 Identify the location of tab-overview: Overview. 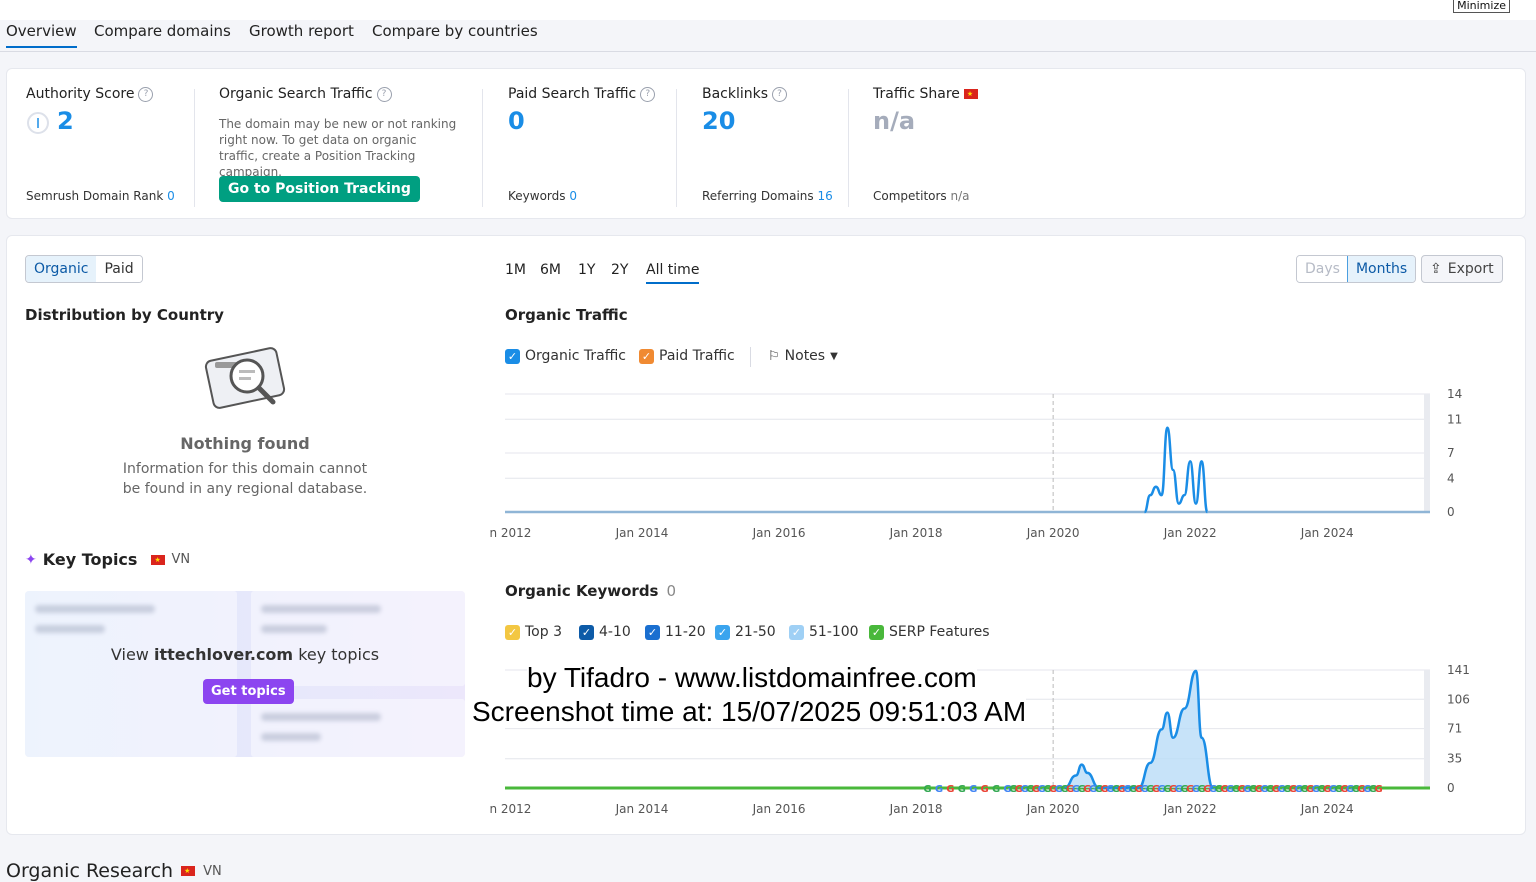
(41, 35).